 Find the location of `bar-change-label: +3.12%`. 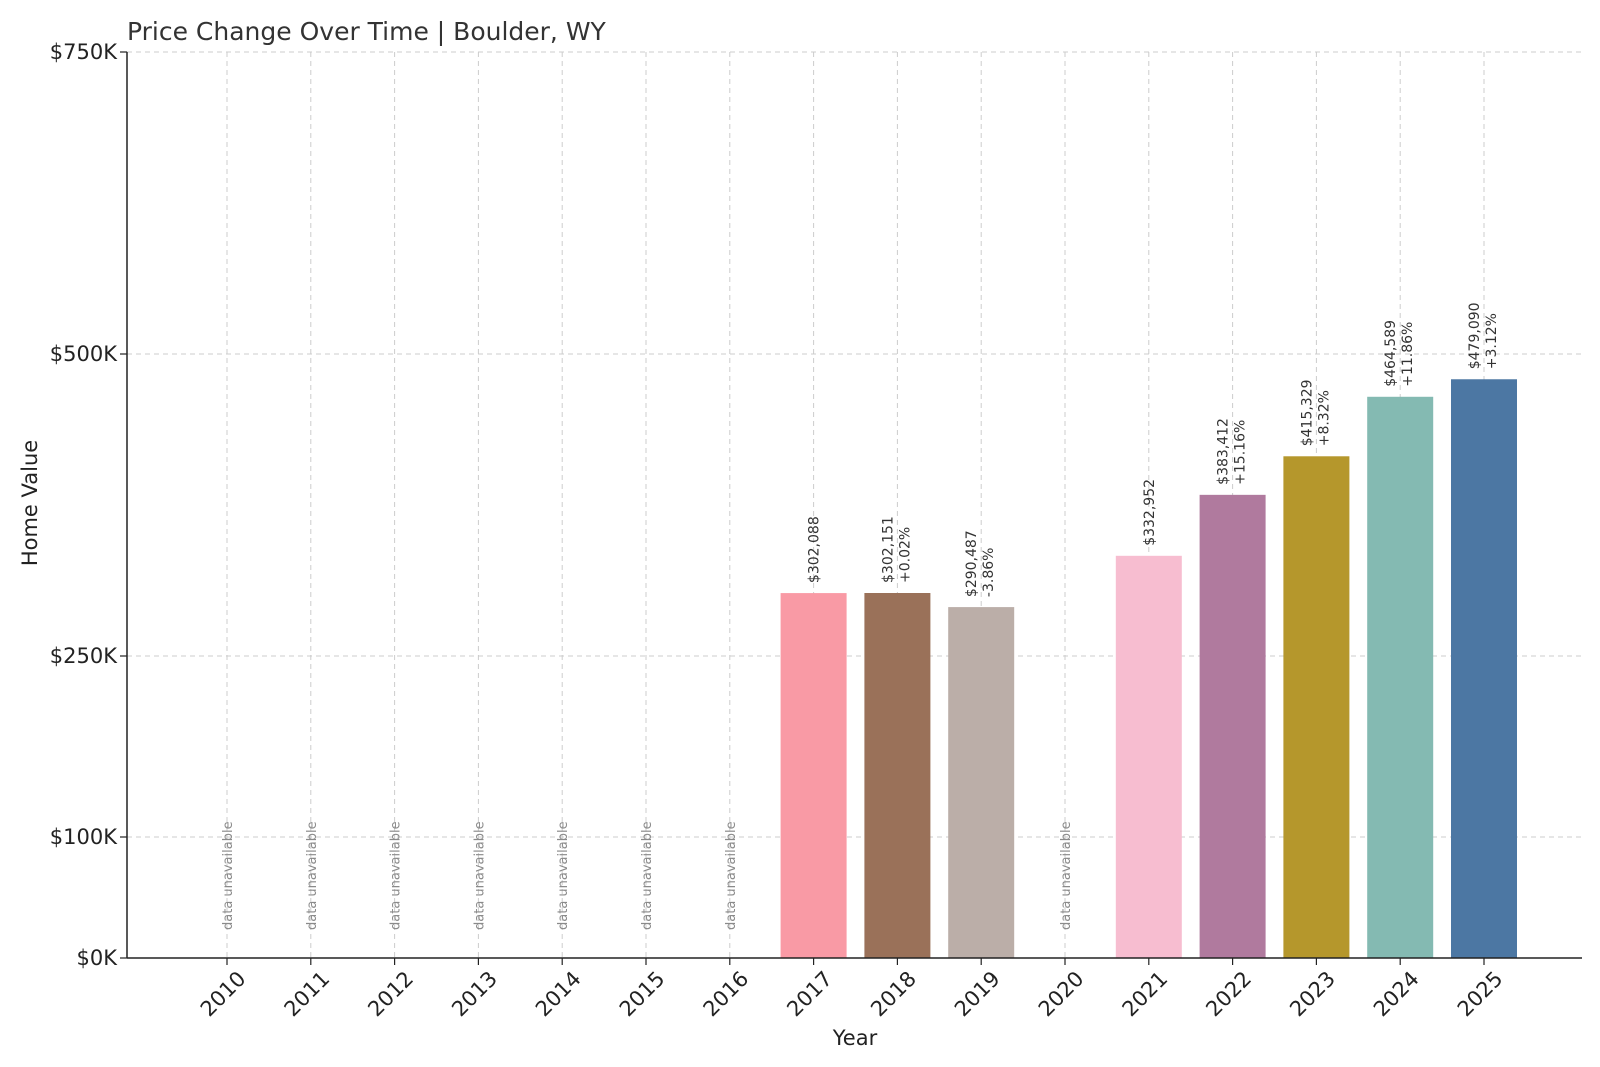

bar-change-label: +3.12% is located at coordinates (1492, 341).